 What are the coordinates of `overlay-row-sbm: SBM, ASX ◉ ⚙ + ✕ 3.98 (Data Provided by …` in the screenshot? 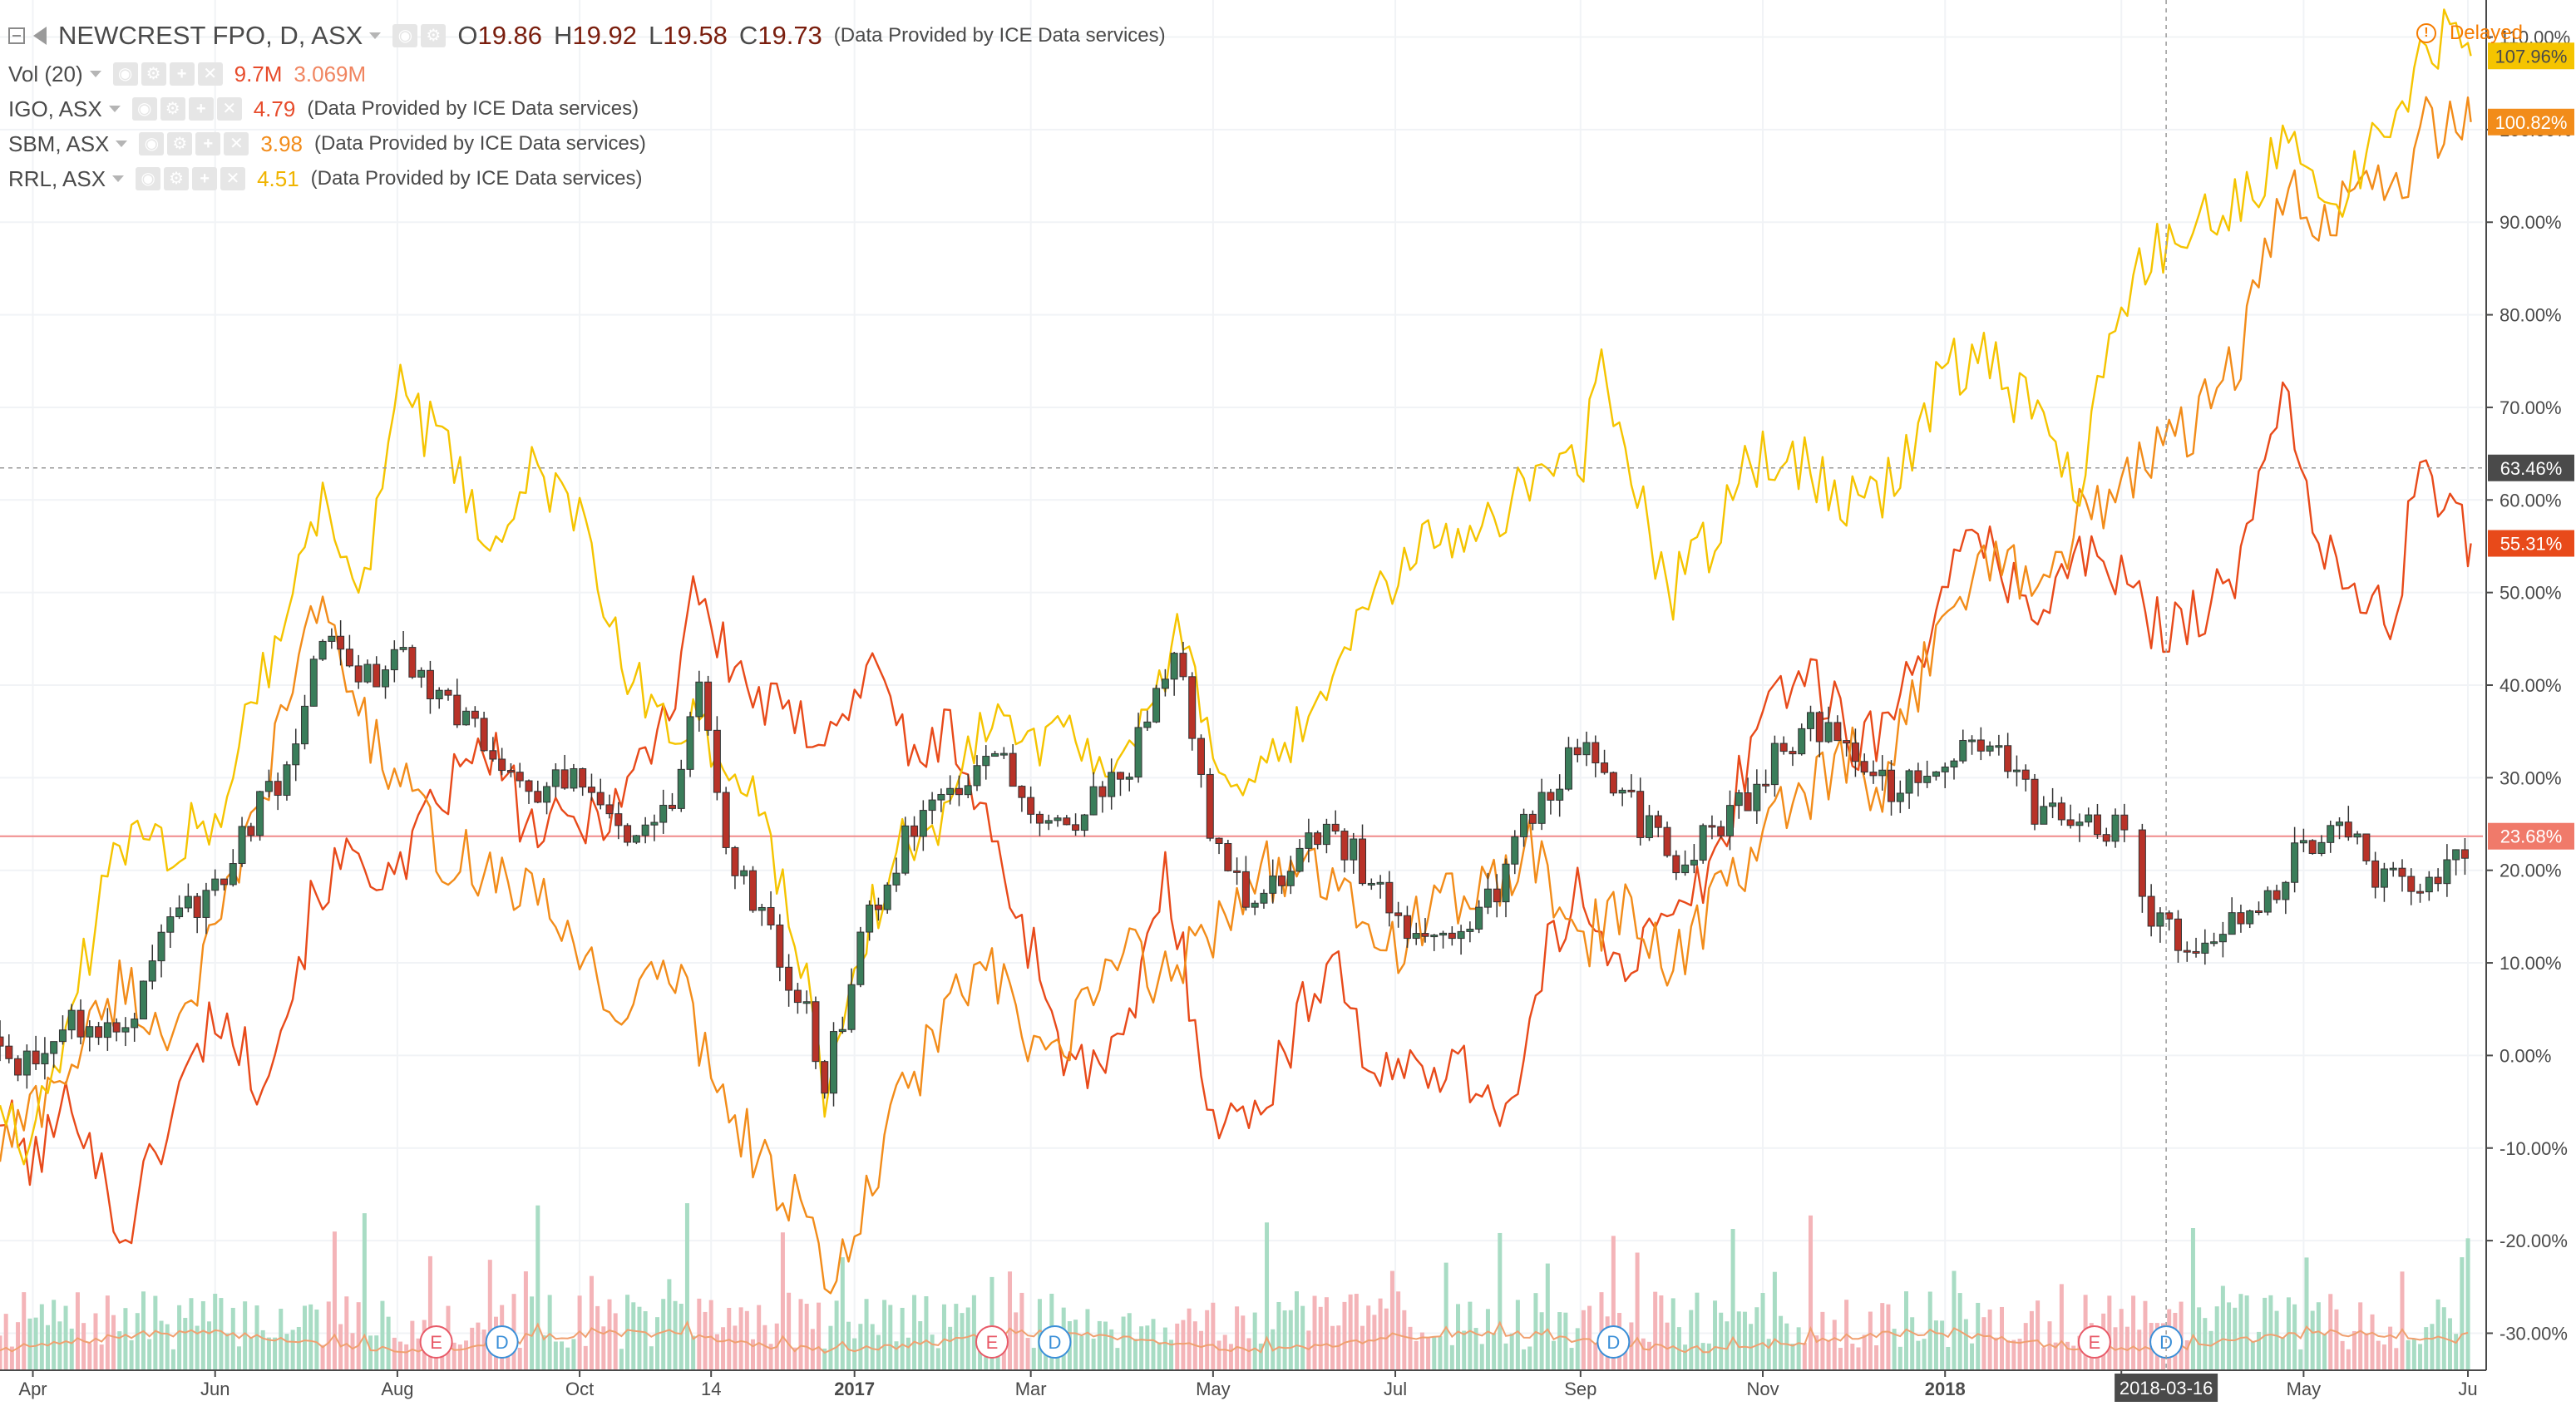 It's located at (587, 143).